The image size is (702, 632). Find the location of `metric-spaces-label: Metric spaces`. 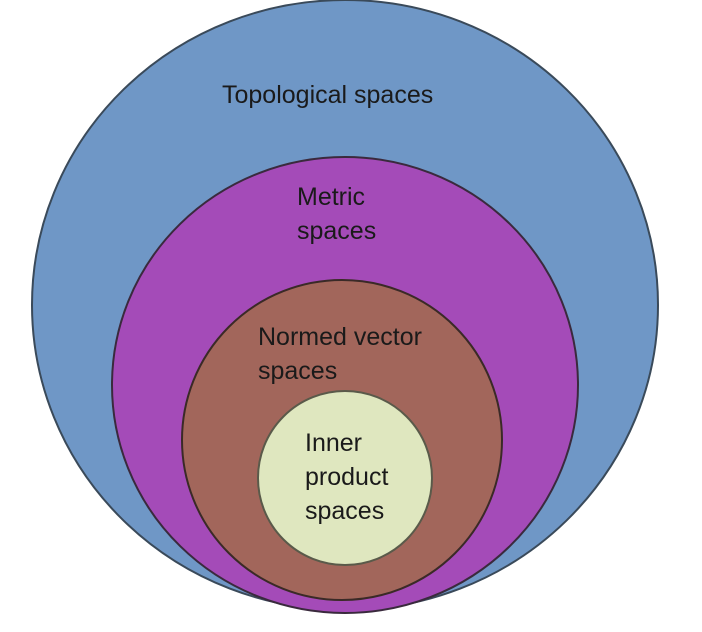

metric-spaces-label: Metric spaces is located at coordinates (336, 214).